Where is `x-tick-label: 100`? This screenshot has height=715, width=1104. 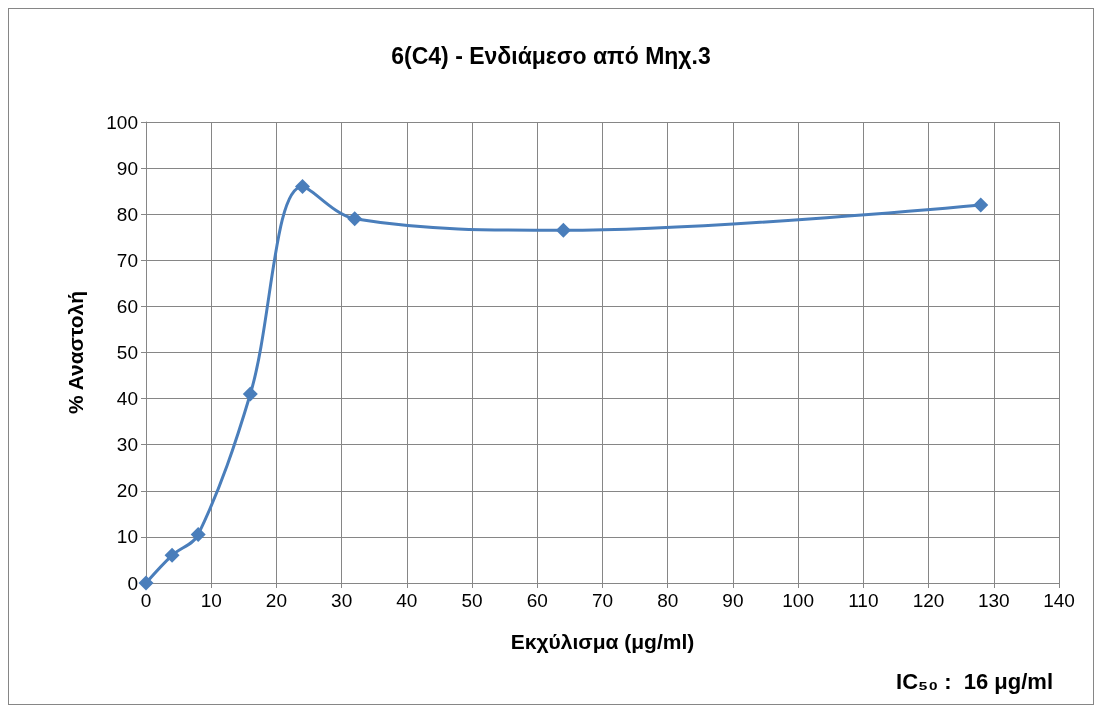
x-tick-label: 100 is located at coordinates (798, 600).